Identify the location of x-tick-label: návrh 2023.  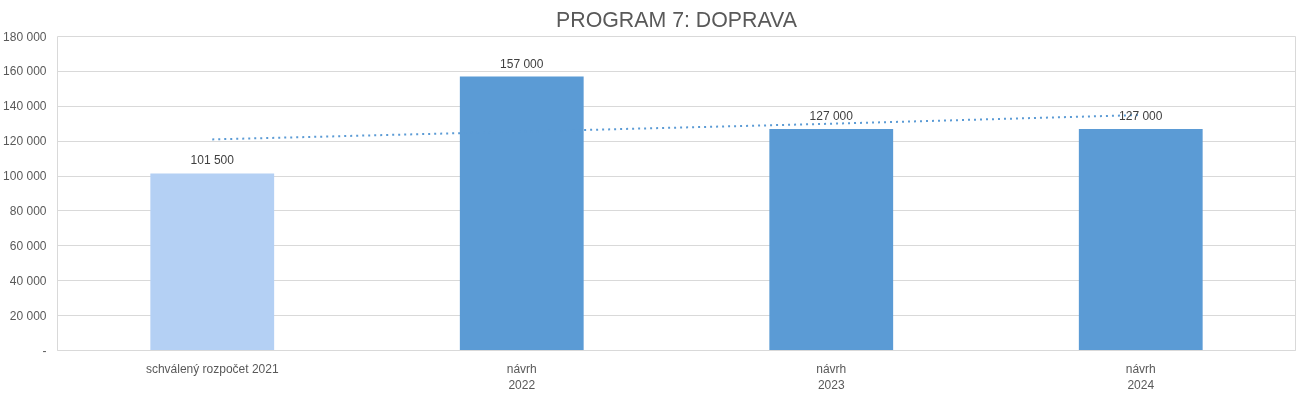
(831, 377).